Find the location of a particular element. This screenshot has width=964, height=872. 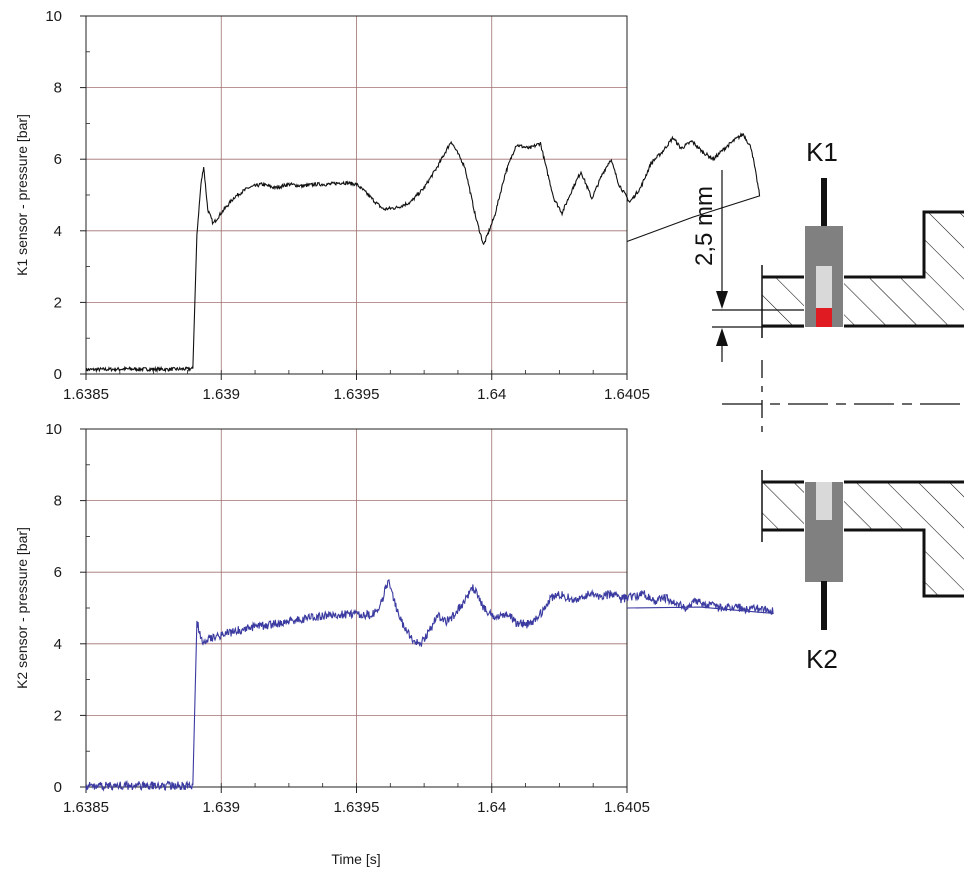

chart2-xtick-label: 1.64 is located at coordinates (491, 807).